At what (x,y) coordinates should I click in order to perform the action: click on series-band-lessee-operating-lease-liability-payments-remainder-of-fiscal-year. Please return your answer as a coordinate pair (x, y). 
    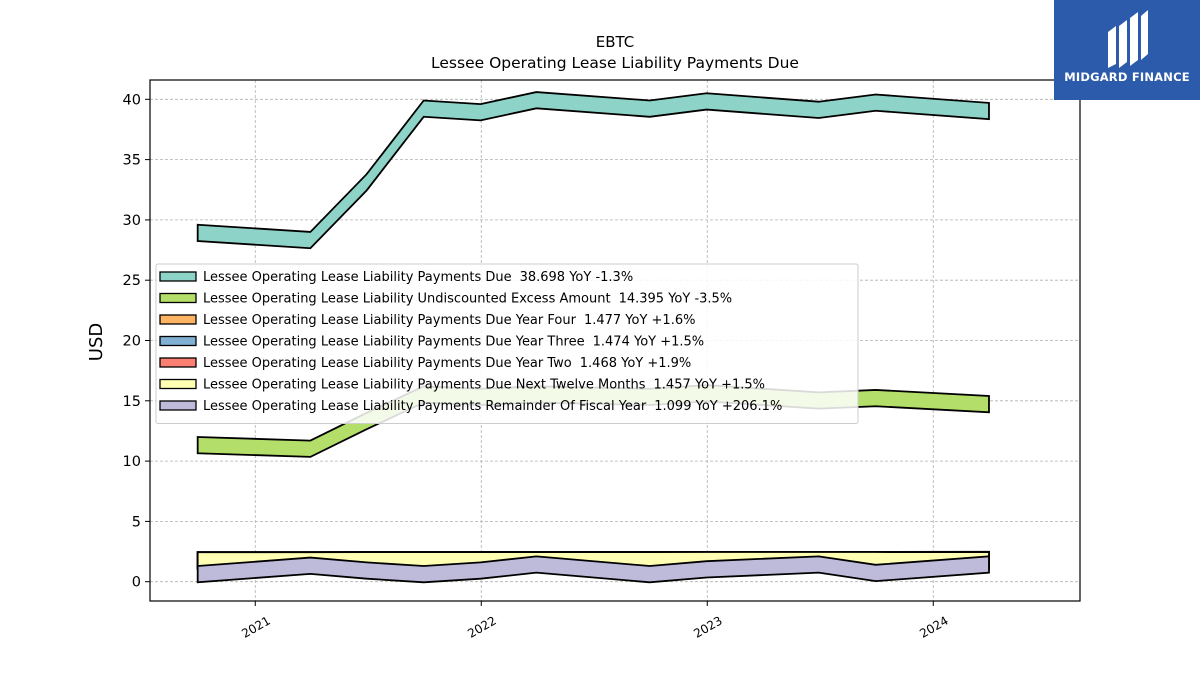
    Looking at the image, I should click on (593, 569).